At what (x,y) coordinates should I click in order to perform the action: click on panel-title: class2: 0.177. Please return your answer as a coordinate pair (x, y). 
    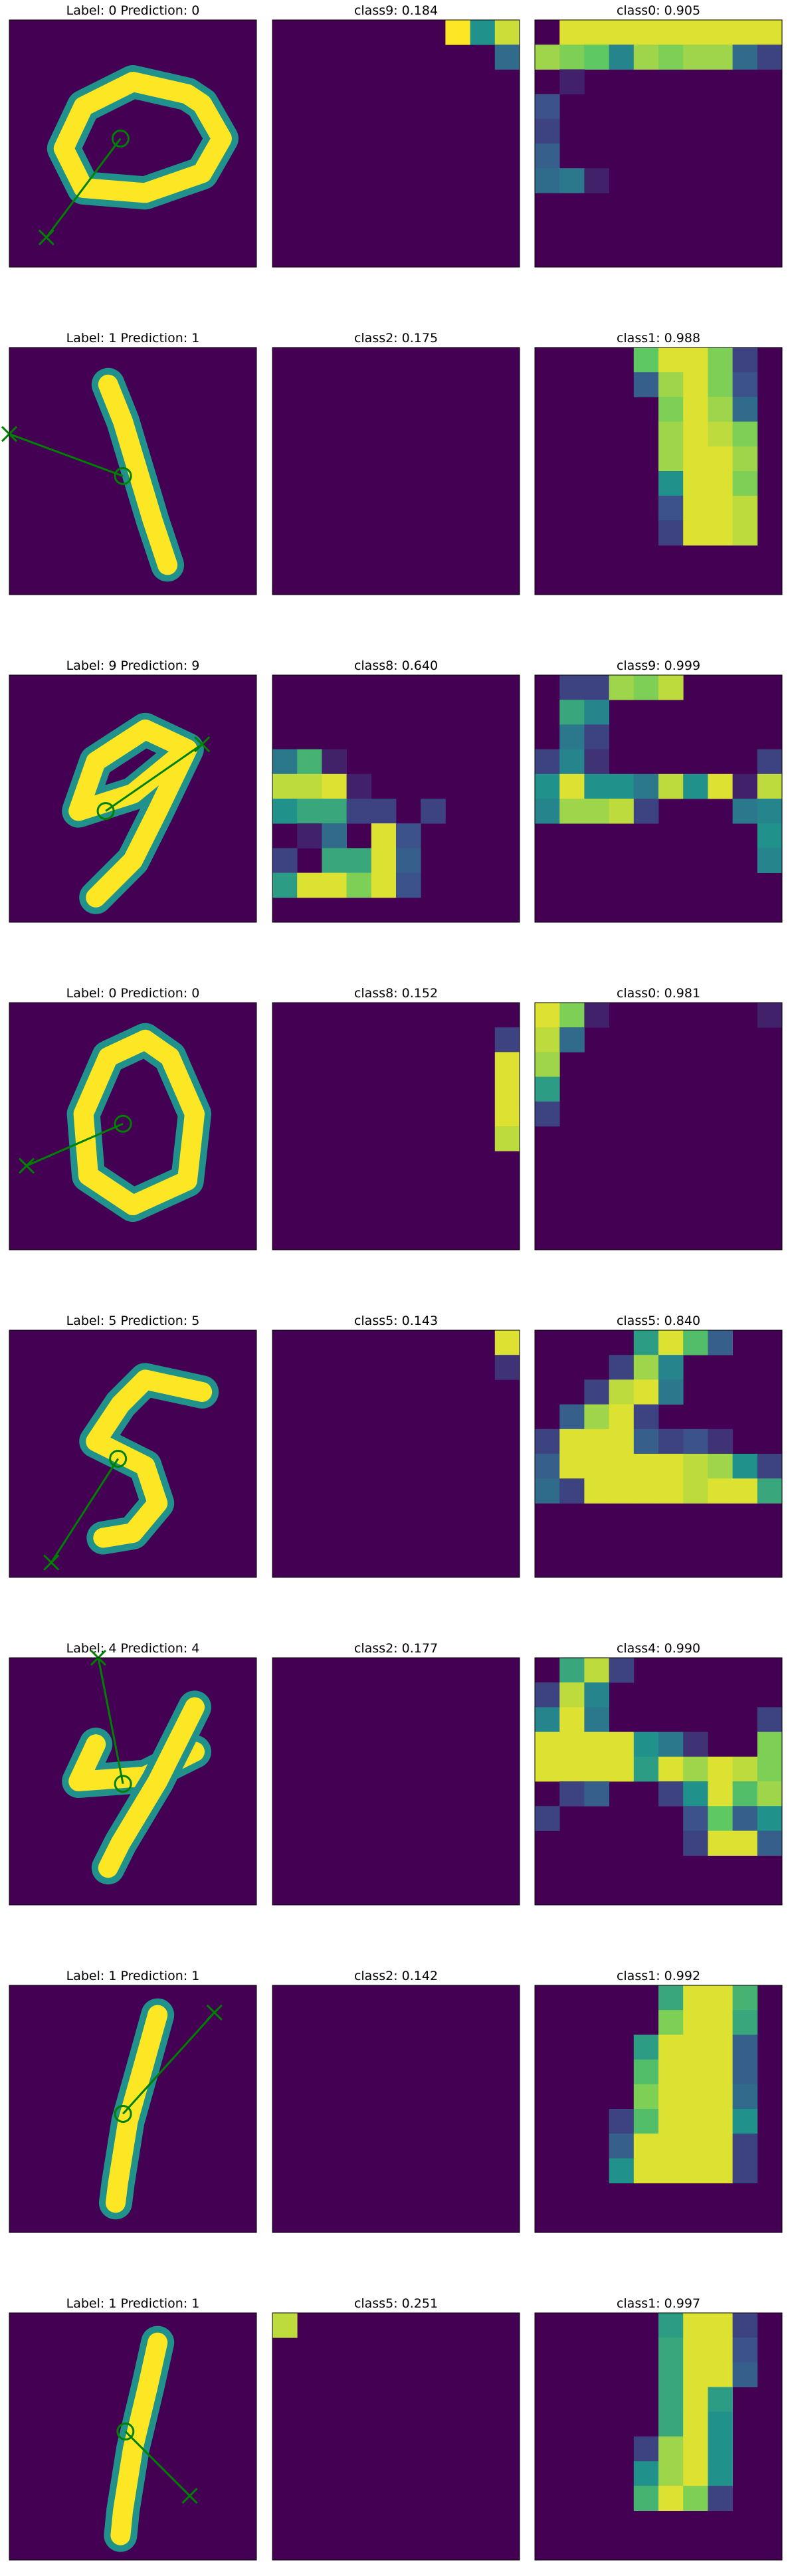
    Looking at the image, I should click on (396, 1649).